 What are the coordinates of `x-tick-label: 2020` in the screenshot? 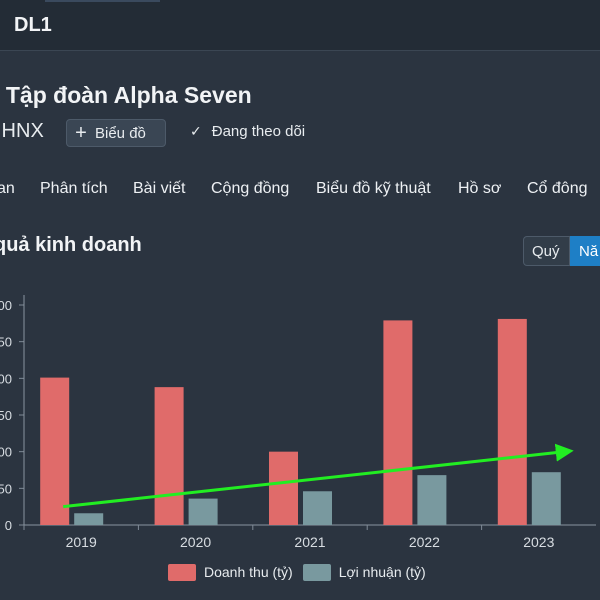 It's located at (195, 542).